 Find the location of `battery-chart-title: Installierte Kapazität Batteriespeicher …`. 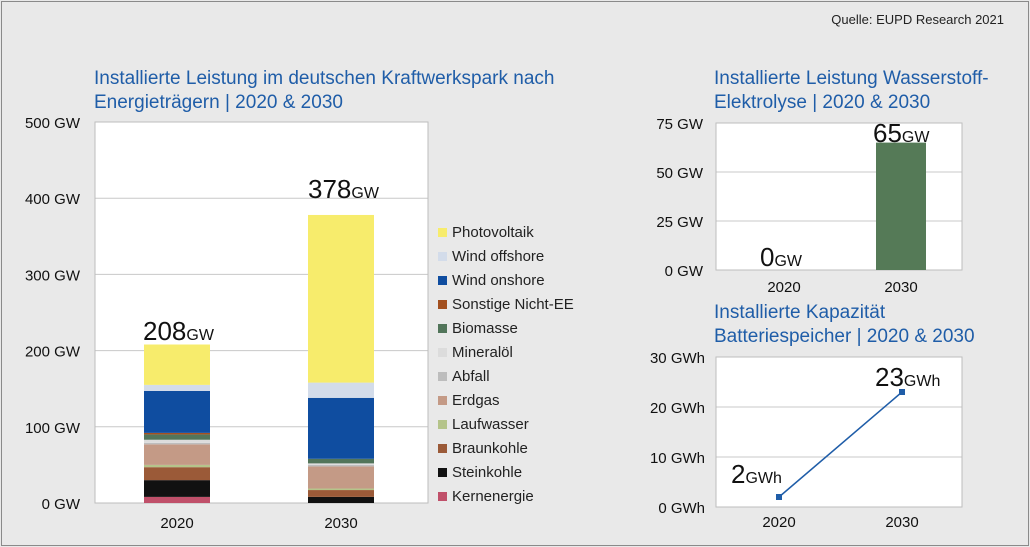

battery-chart-title: Installierte Kapazität Batteriespeicher … is located at coordinates (844, 324).